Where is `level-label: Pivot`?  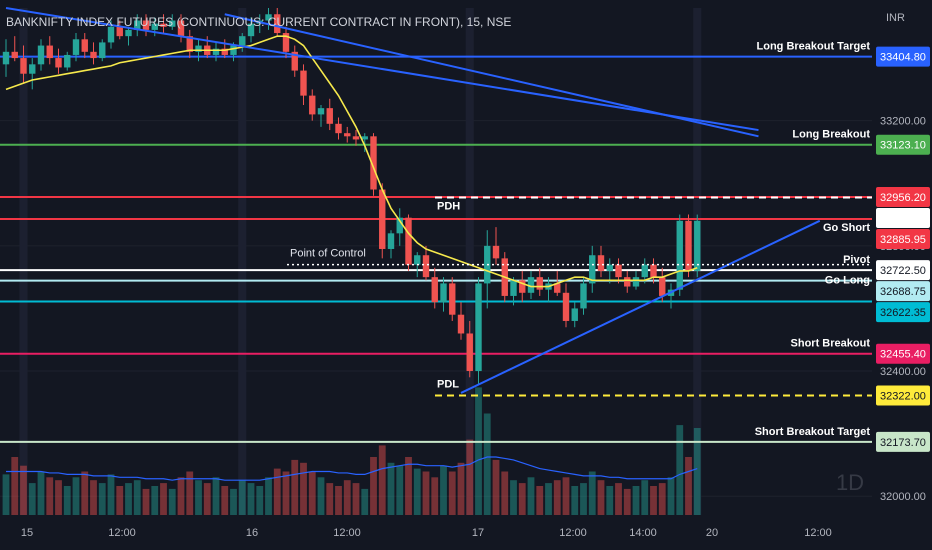
level-label: Pivot is located at coordinates (856, 260).